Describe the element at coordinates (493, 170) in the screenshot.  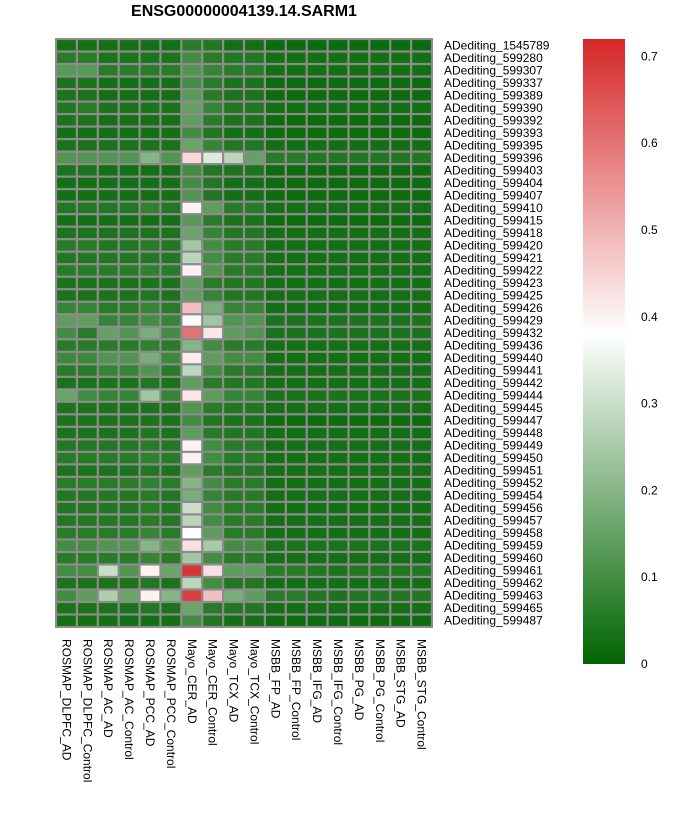
I see `row-label: ADediting_599403` at that location.